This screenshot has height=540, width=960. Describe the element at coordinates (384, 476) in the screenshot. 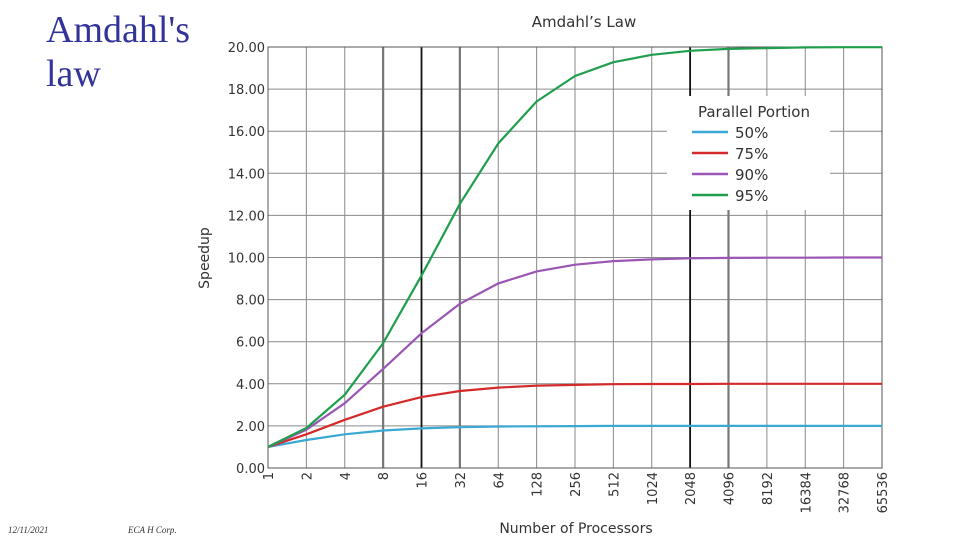

I see `x-tick-label: 8` at that location.